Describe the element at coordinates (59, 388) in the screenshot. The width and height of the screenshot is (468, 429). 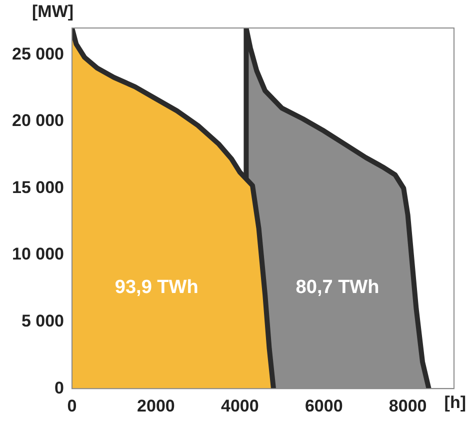
I see `y-tick-label: 0` at that location.